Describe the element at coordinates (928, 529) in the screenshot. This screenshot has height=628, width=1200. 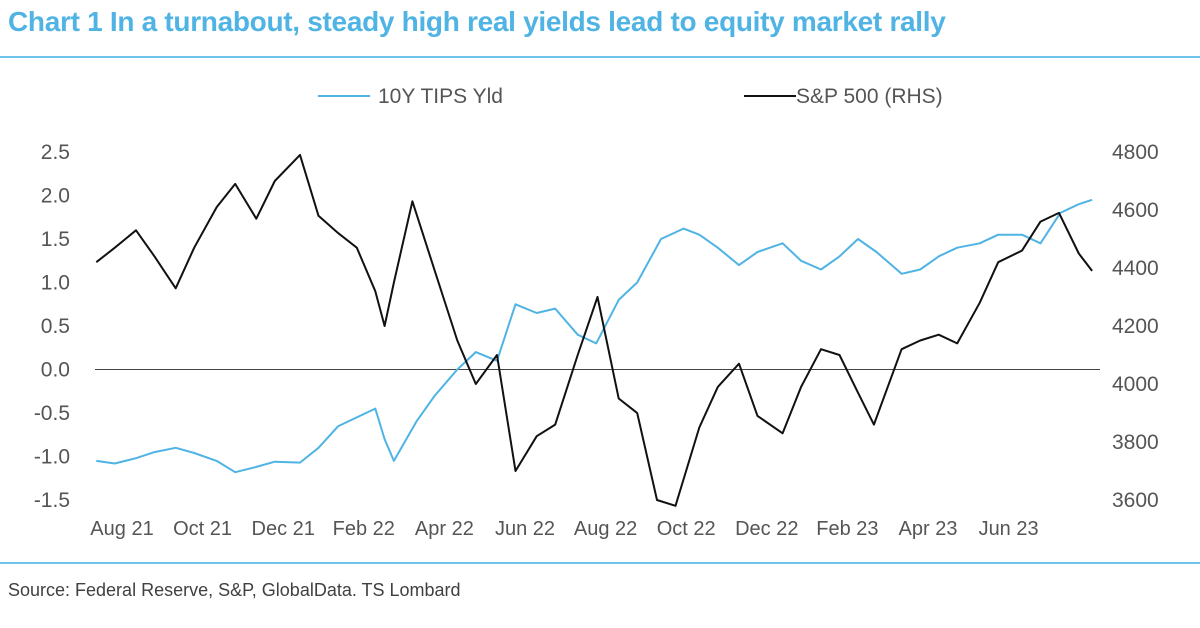
I see `x-axis-tick-label: Apr 23` at that location.